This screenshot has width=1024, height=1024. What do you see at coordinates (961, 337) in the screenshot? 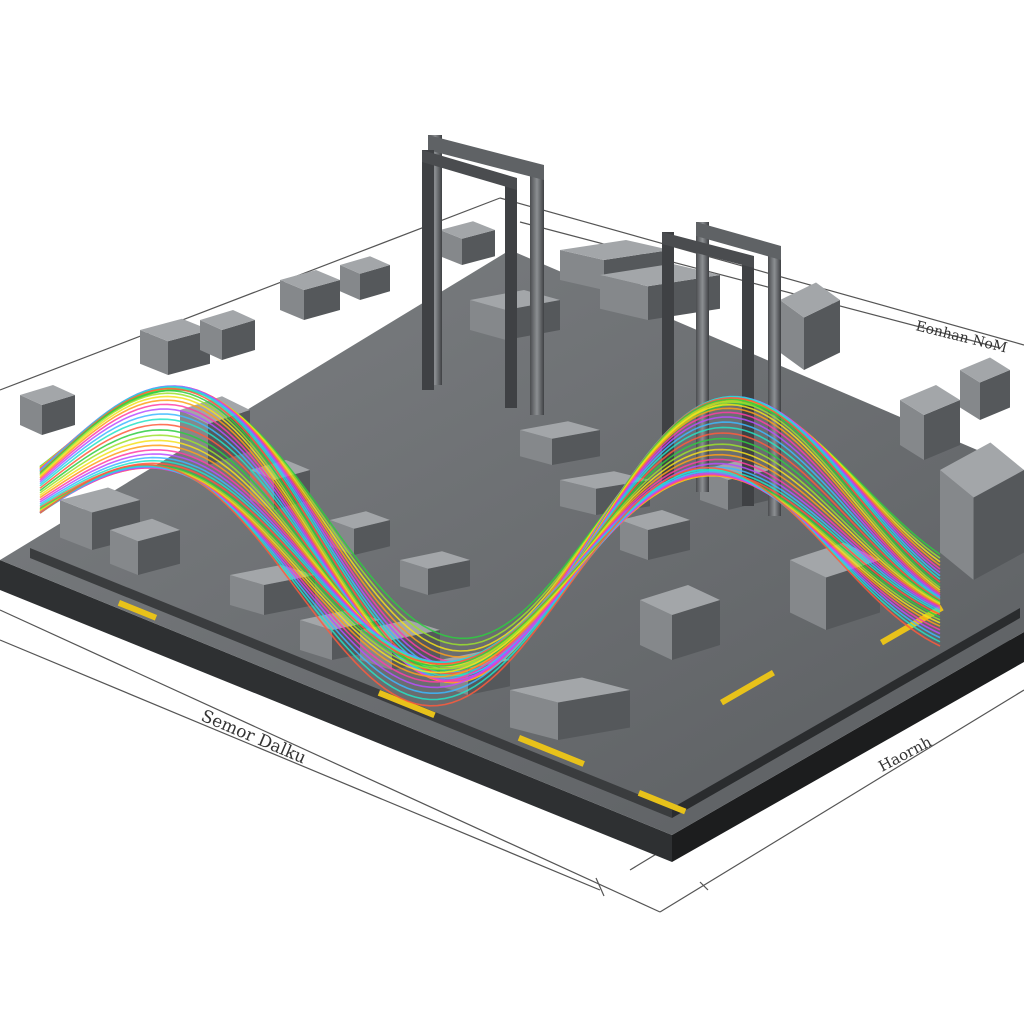
I see `axis-label-right-top: Eonhan NoM` at bounding box center [961, 337].